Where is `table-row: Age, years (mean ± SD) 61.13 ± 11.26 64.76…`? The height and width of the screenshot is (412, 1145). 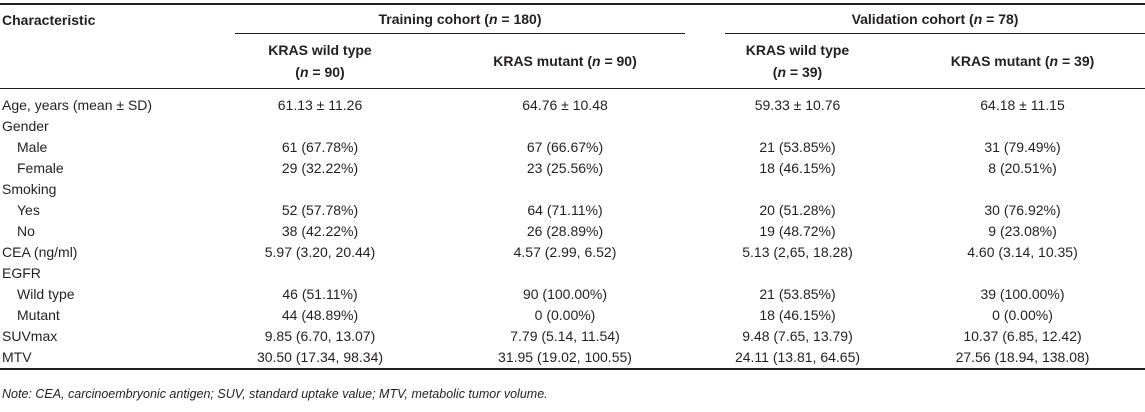
table-row: Age, years (mean ± SD) 61.13 ± 11.26 64.76… is located at coordinates (572, 105).